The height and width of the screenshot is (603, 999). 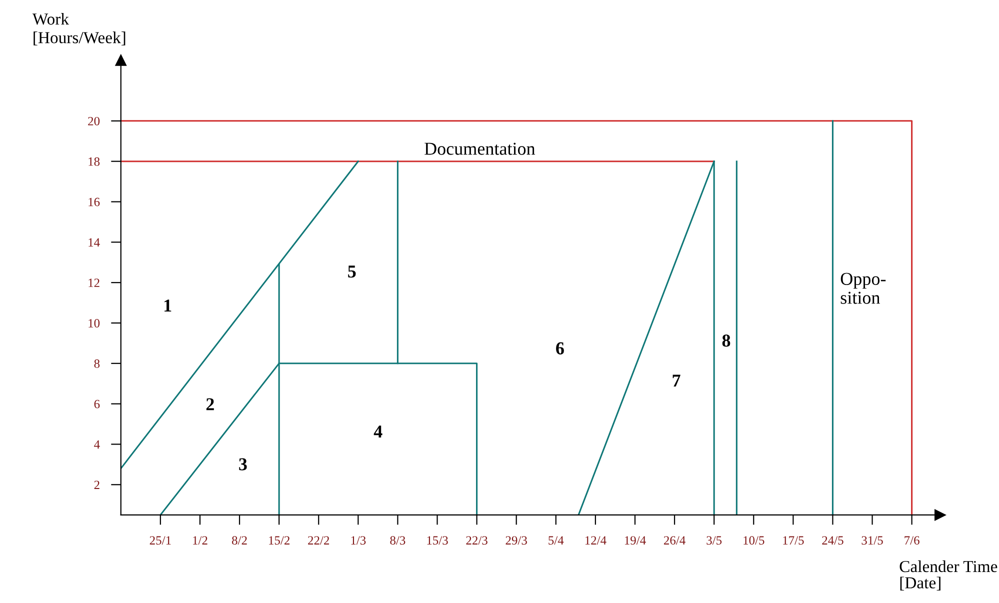 I want to click on x-tick-label: 19/4, so click(x=635, y=540).